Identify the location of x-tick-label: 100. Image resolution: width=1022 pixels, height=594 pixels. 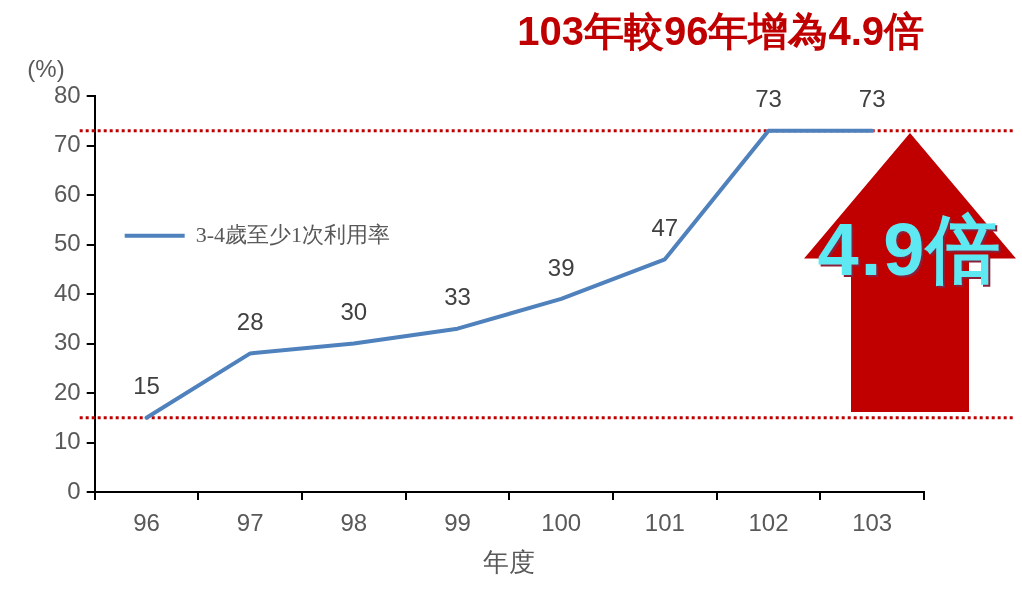
(561, 523).